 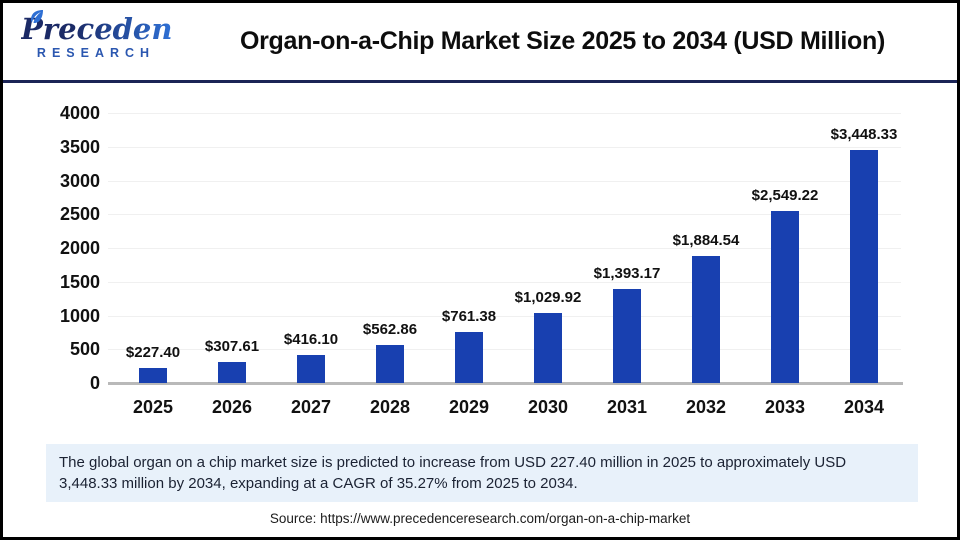 I want to click on value-label-2030: $1,029.92, so click(x=548, y=297).